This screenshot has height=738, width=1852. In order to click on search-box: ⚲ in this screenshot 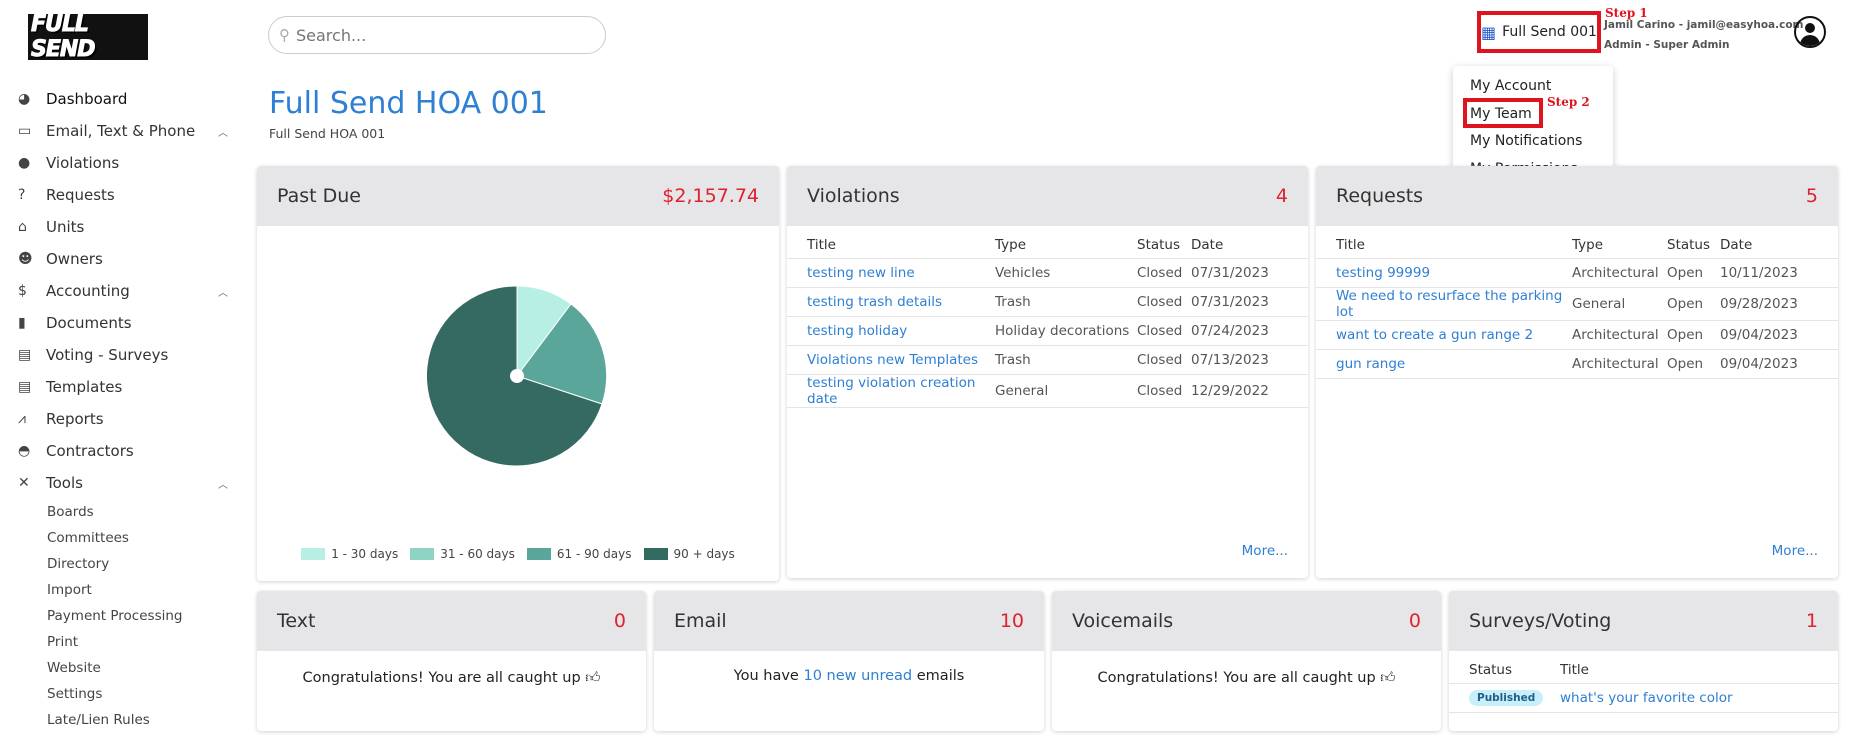, I will do `click(437, 35)`.